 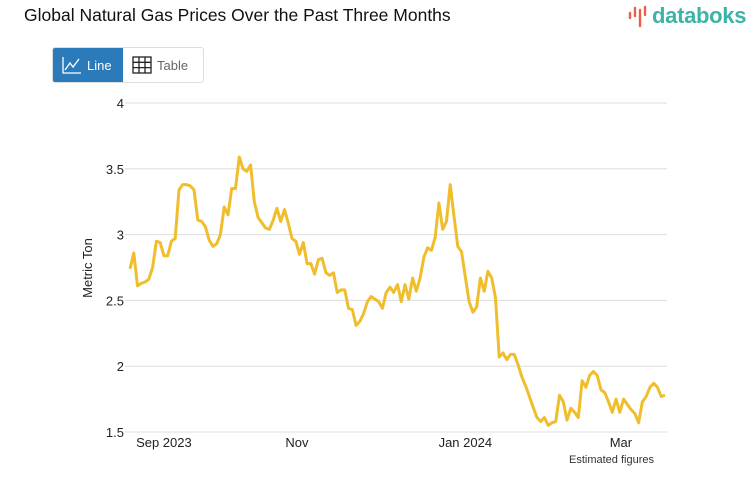 I want to click on y-tick-label: 4, so click(x=120, y=103).